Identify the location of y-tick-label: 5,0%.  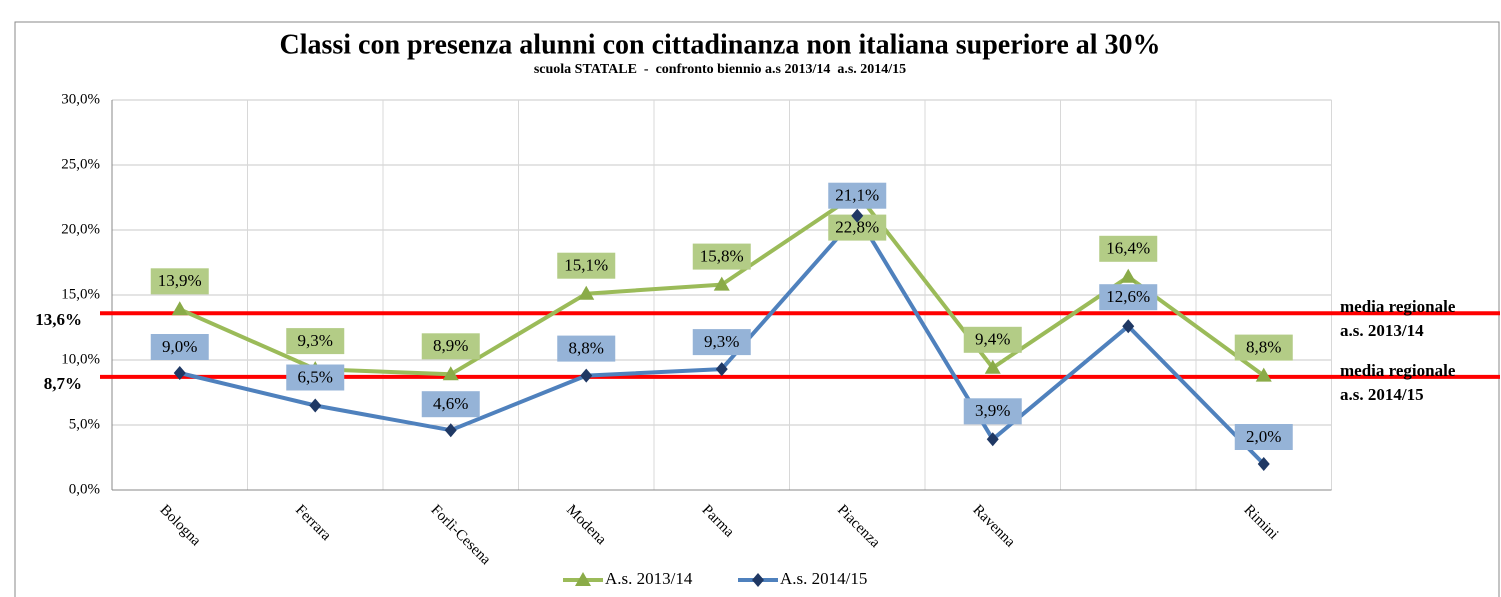
(84, 424).